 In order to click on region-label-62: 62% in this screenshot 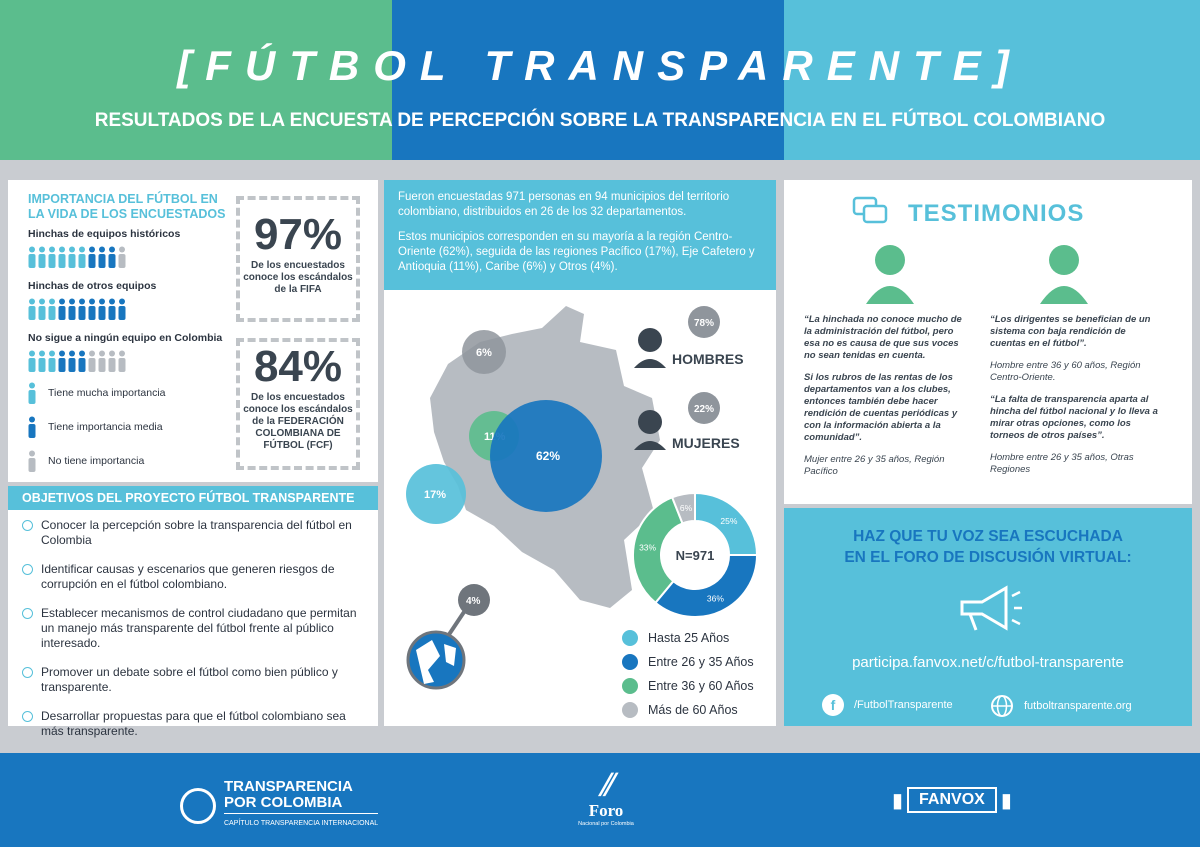, I will do `click(548, 456)`.